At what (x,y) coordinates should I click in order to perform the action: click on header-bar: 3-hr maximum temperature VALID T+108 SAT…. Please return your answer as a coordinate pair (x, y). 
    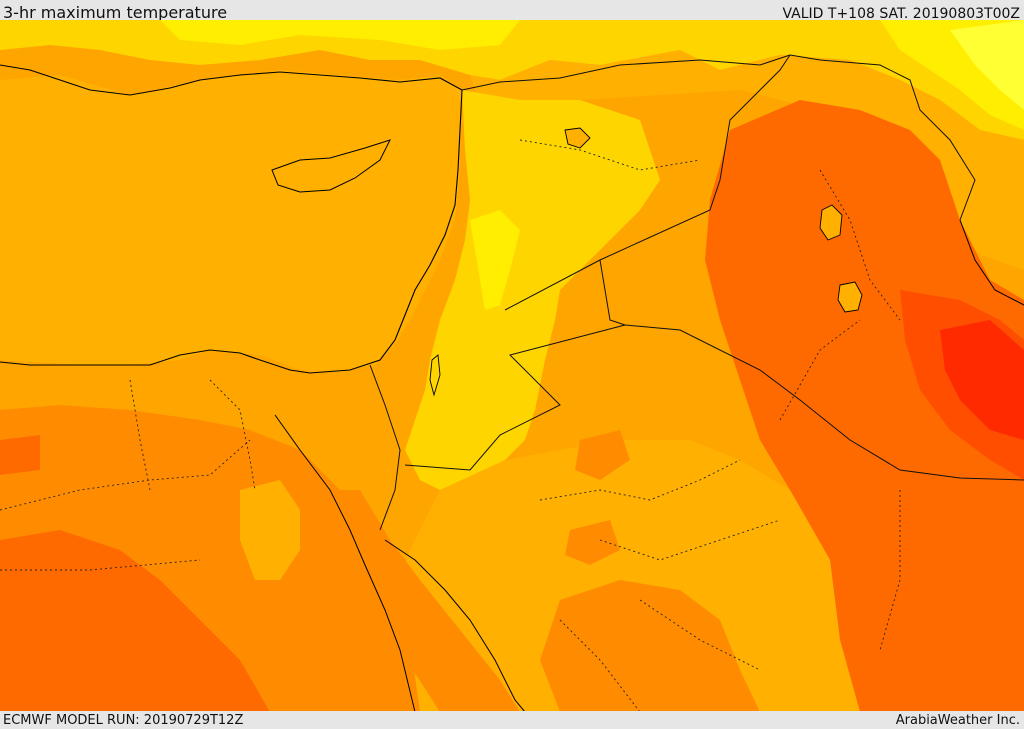
    Looking at the image, I should click on (512, 11).